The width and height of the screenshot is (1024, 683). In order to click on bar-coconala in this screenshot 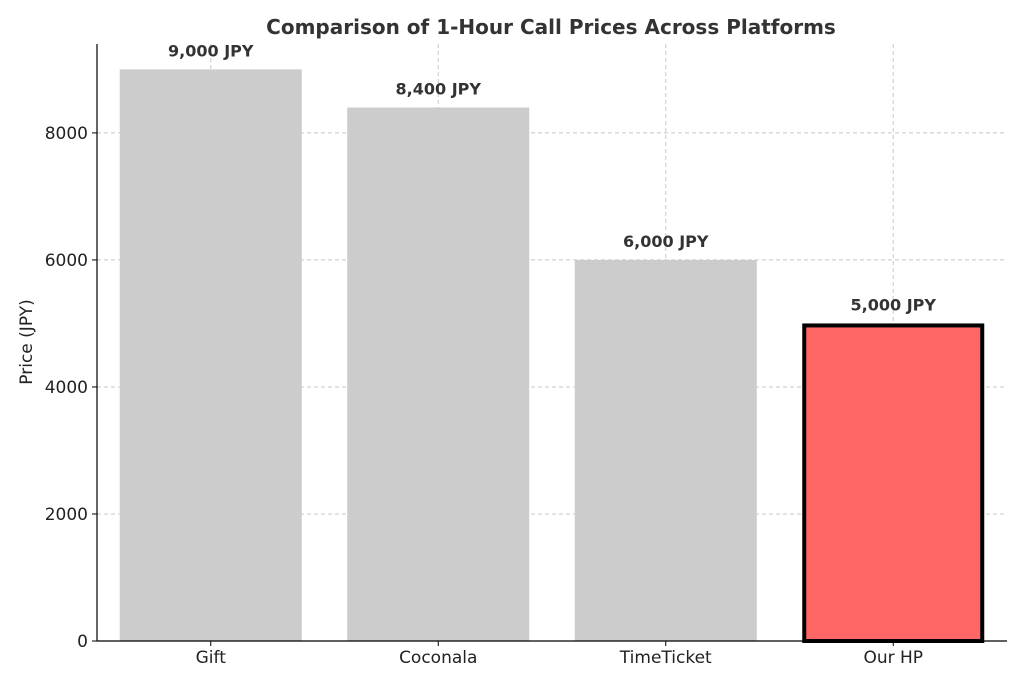, I will do `click(438, 374)`.